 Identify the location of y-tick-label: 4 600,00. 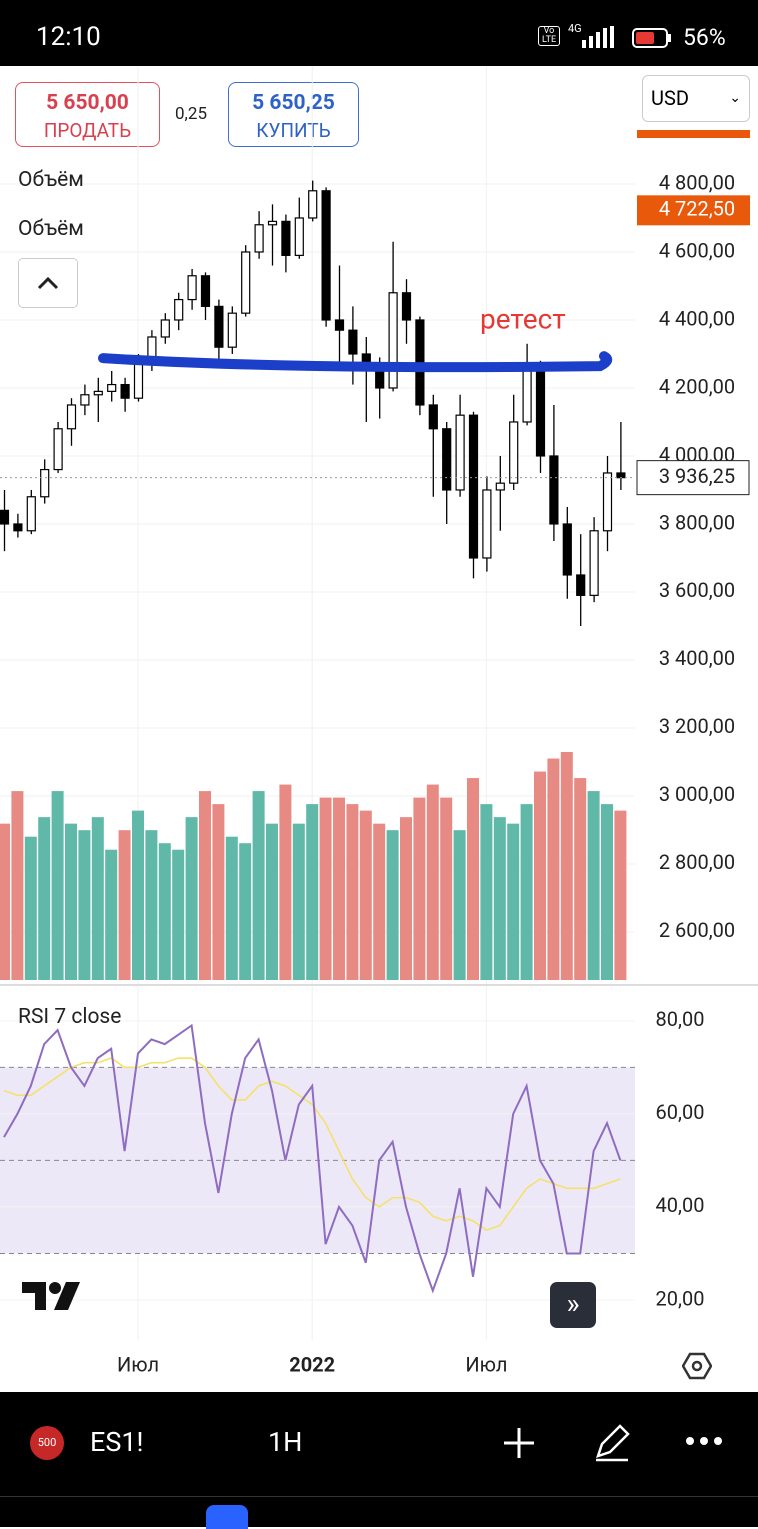
(697, 250).